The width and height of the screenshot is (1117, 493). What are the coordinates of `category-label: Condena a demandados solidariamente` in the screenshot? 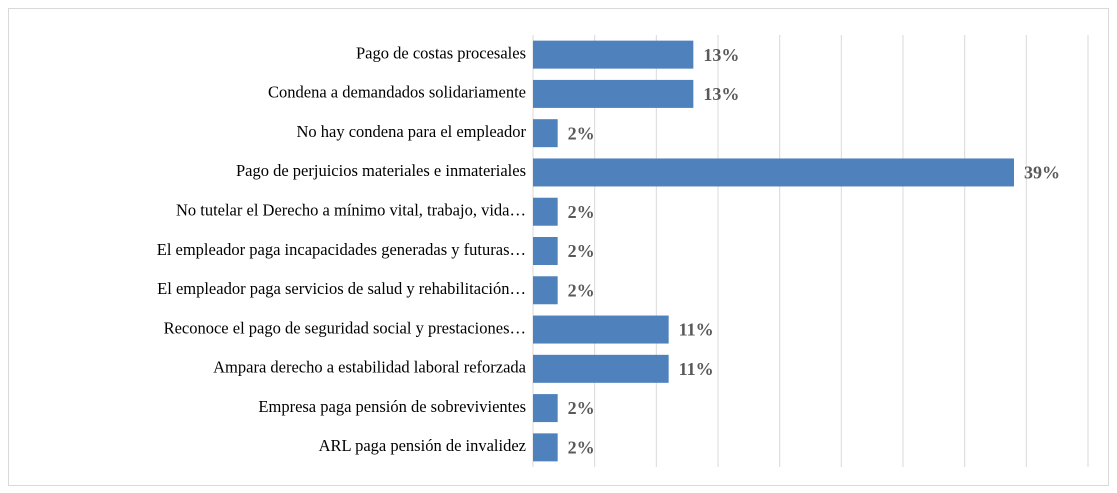 It's located at (397, 92).